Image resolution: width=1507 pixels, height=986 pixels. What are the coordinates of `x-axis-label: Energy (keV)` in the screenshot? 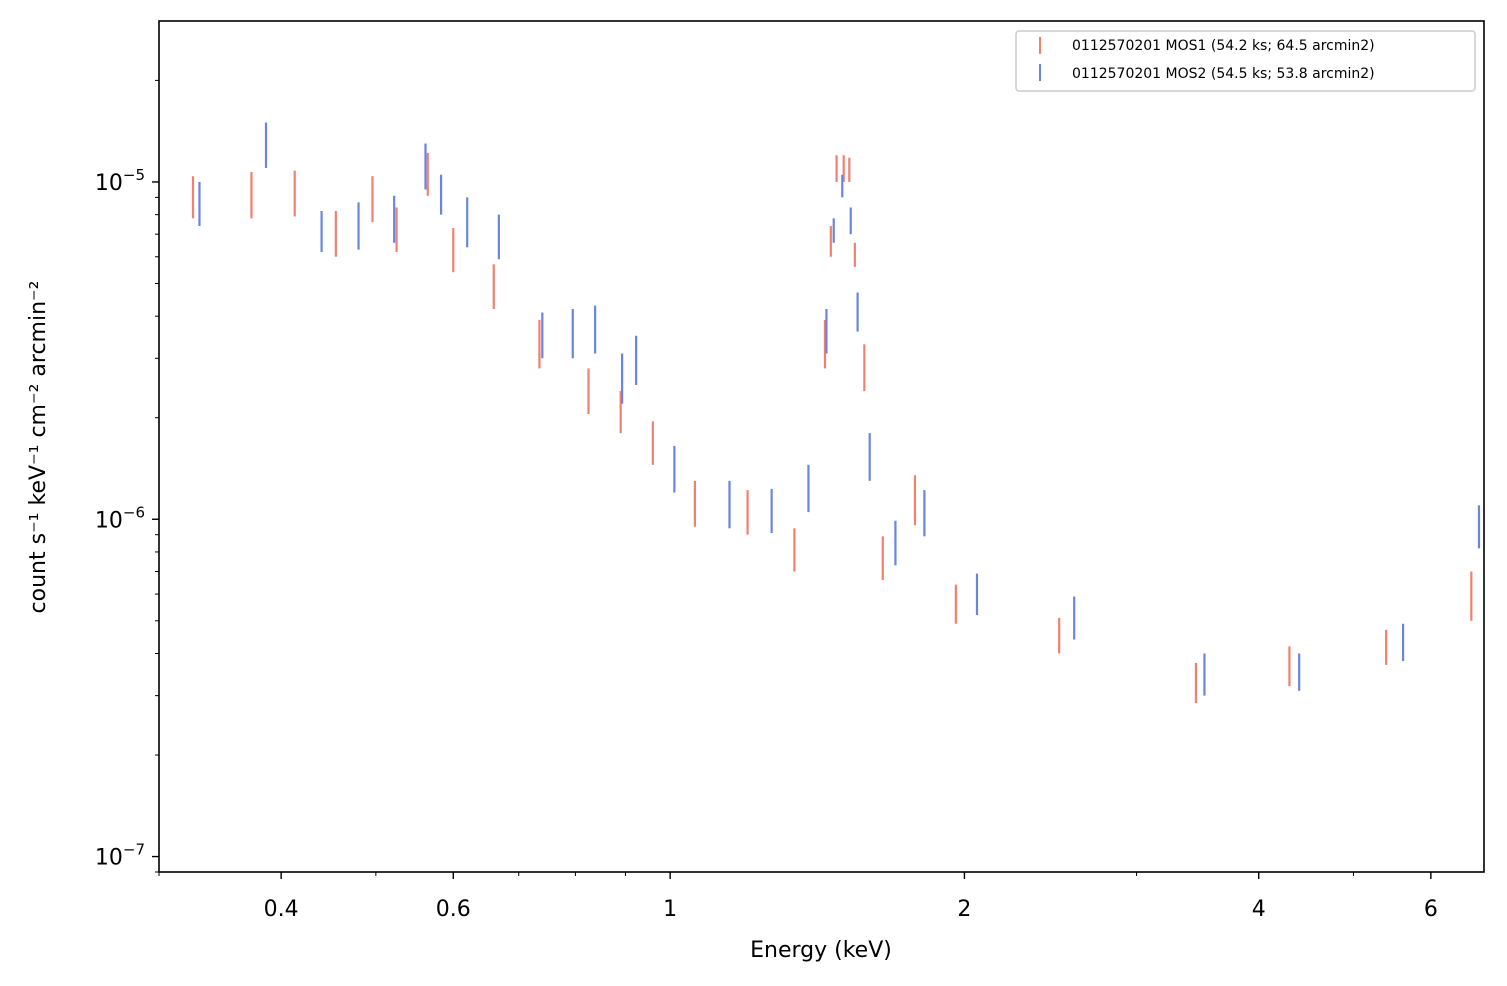 It's located at (821, 950).